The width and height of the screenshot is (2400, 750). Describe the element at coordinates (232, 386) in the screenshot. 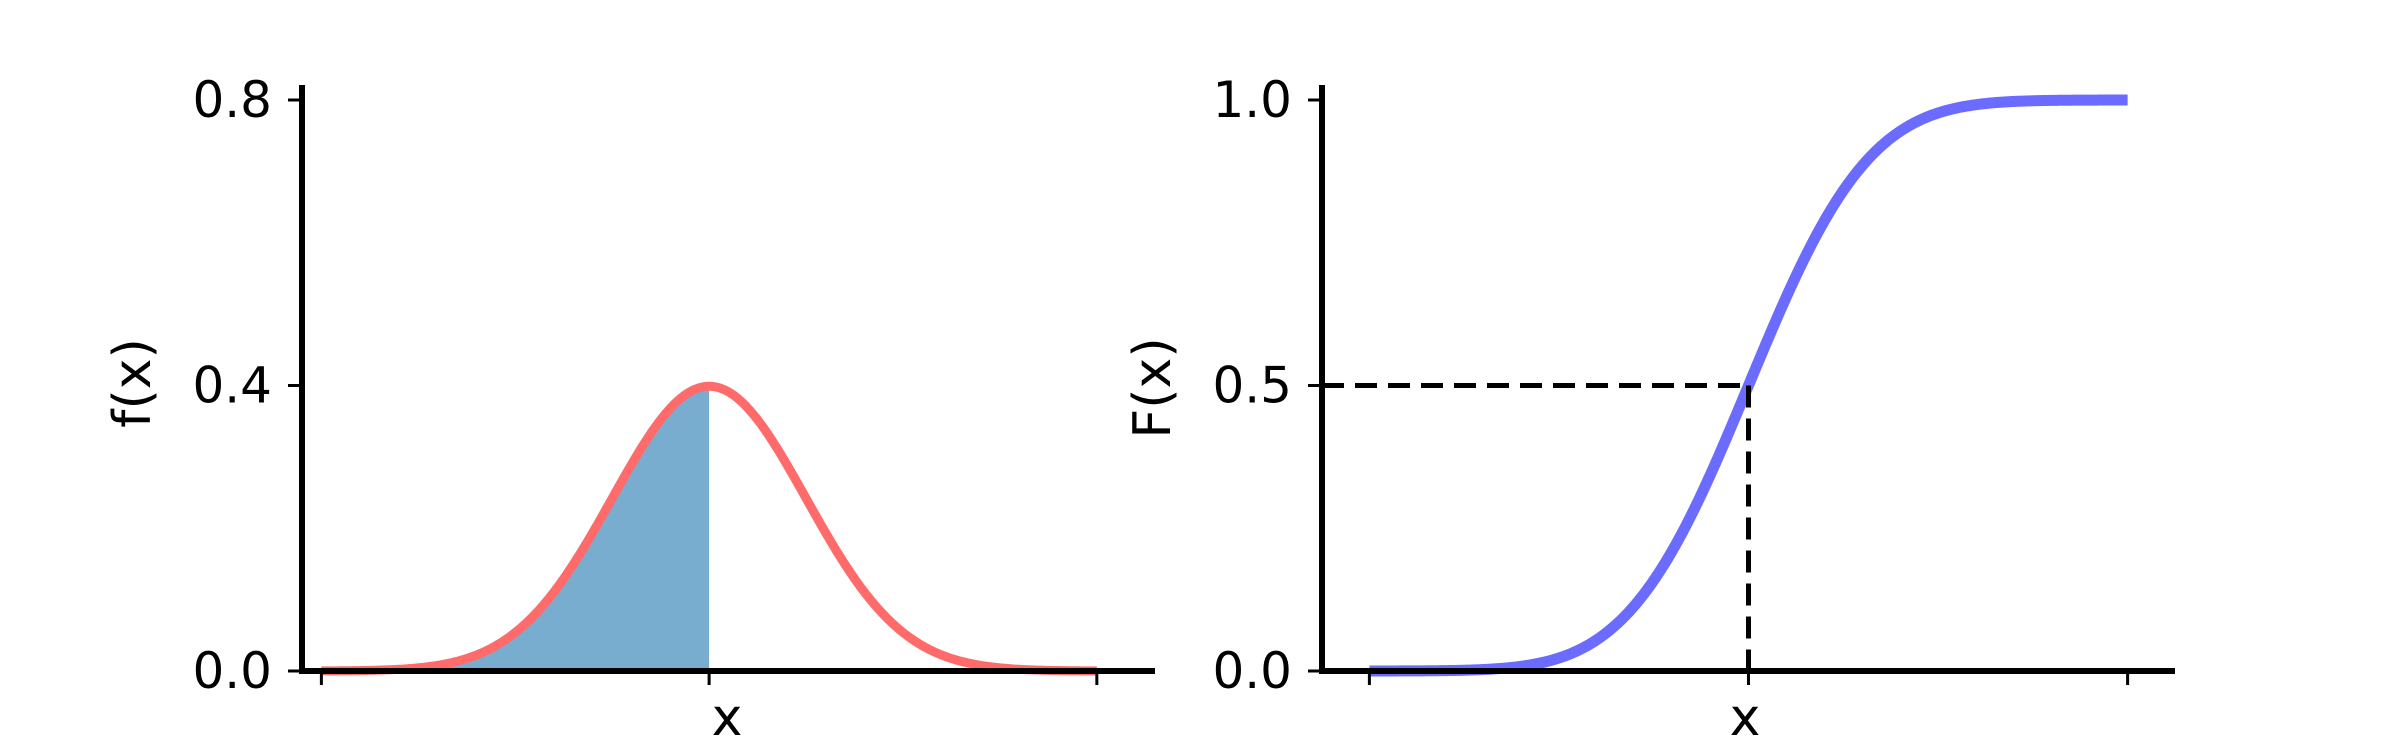

I see `pdf-y-tick-label: 0.4` at that location.